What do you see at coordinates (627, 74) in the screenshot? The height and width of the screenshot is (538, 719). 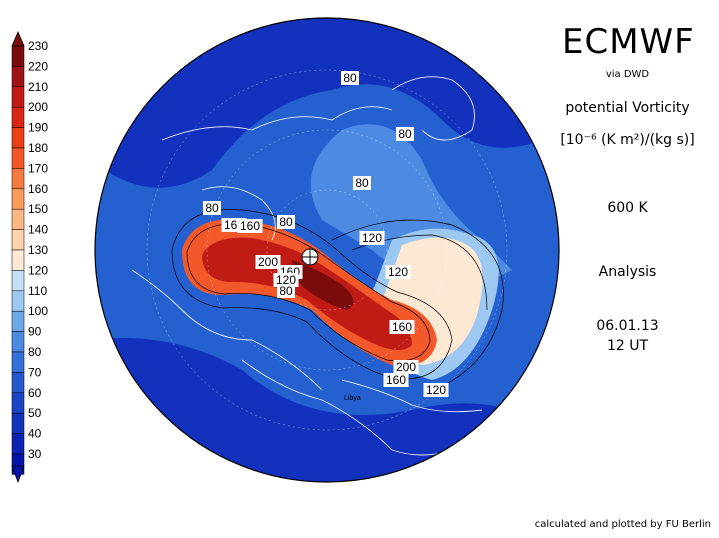 I see `via-label: via DWD` at bounding box center [627, 74].